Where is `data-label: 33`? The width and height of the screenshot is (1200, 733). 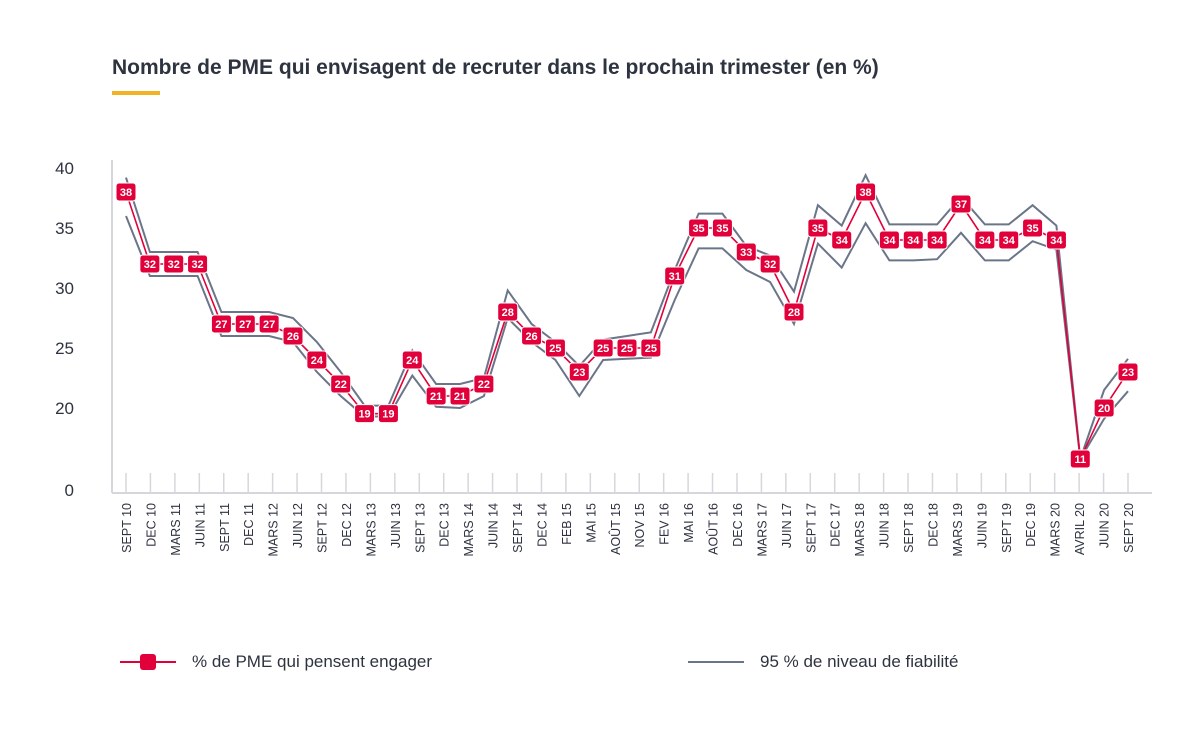 data-label: 33 is located at coordinates (746, 253).